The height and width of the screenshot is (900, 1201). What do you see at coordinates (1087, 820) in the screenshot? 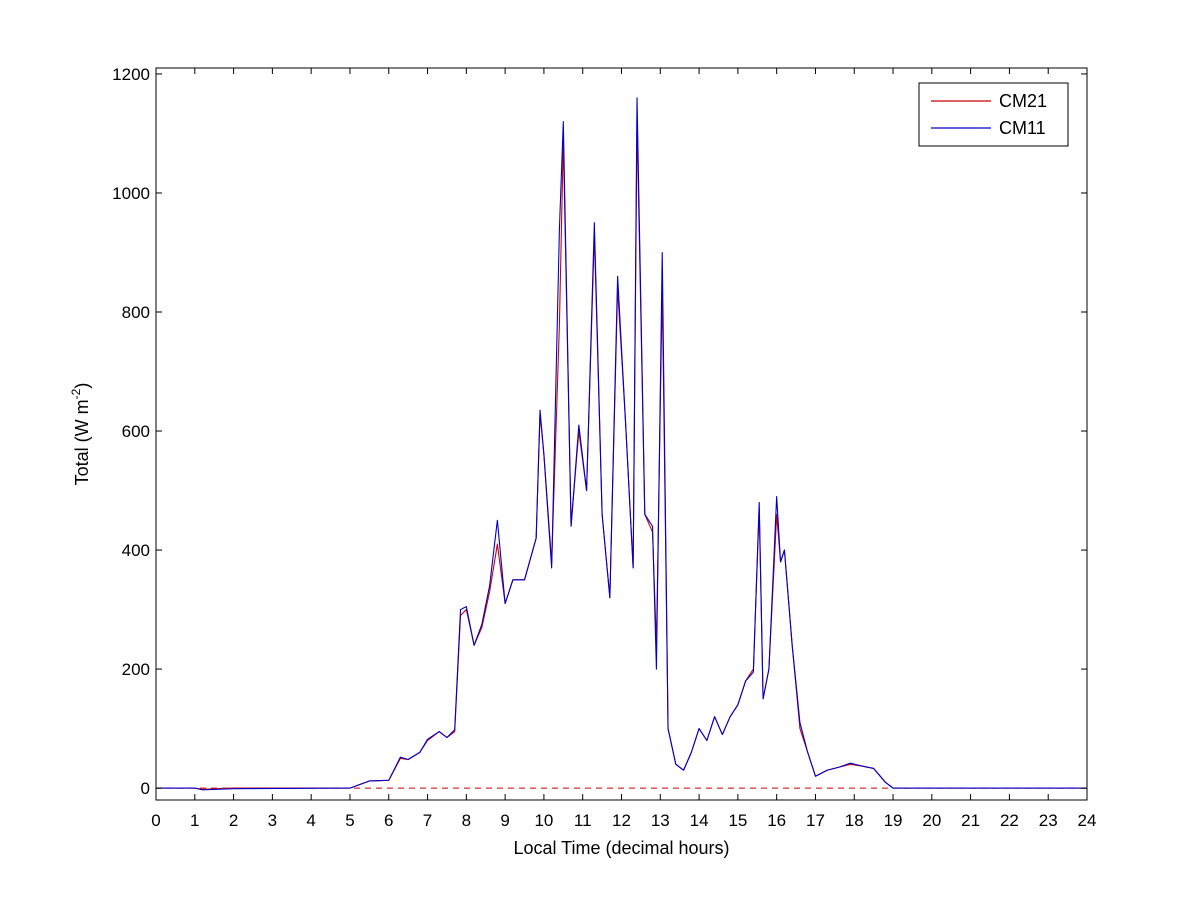
I see `x-tick-label: 24` at bounding box center [1087, 820].